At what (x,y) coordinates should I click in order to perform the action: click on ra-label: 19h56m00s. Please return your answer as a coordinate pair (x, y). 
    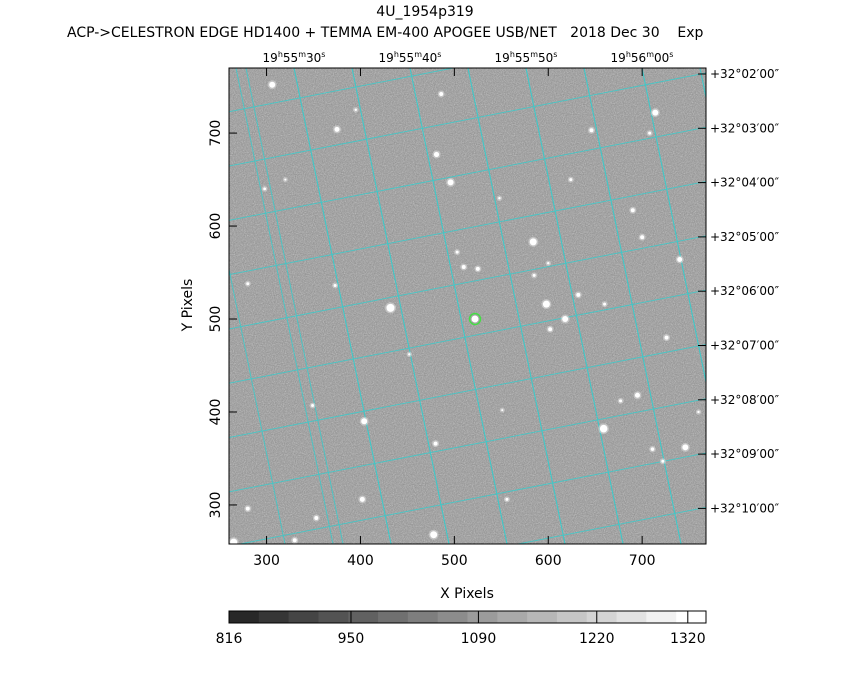
    Looking at the image, I should click on (642, 57).